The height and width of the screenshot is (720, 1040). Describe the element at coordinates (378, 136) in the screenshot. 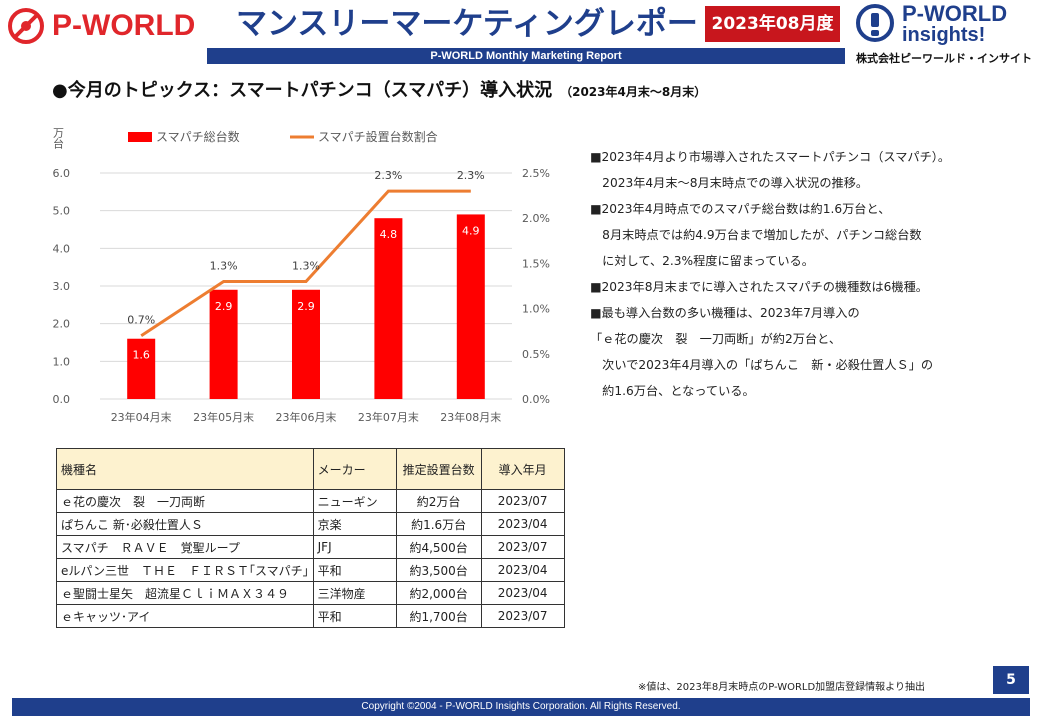

I see `legend-line-label: スマパチ設置台数割合` at that location.